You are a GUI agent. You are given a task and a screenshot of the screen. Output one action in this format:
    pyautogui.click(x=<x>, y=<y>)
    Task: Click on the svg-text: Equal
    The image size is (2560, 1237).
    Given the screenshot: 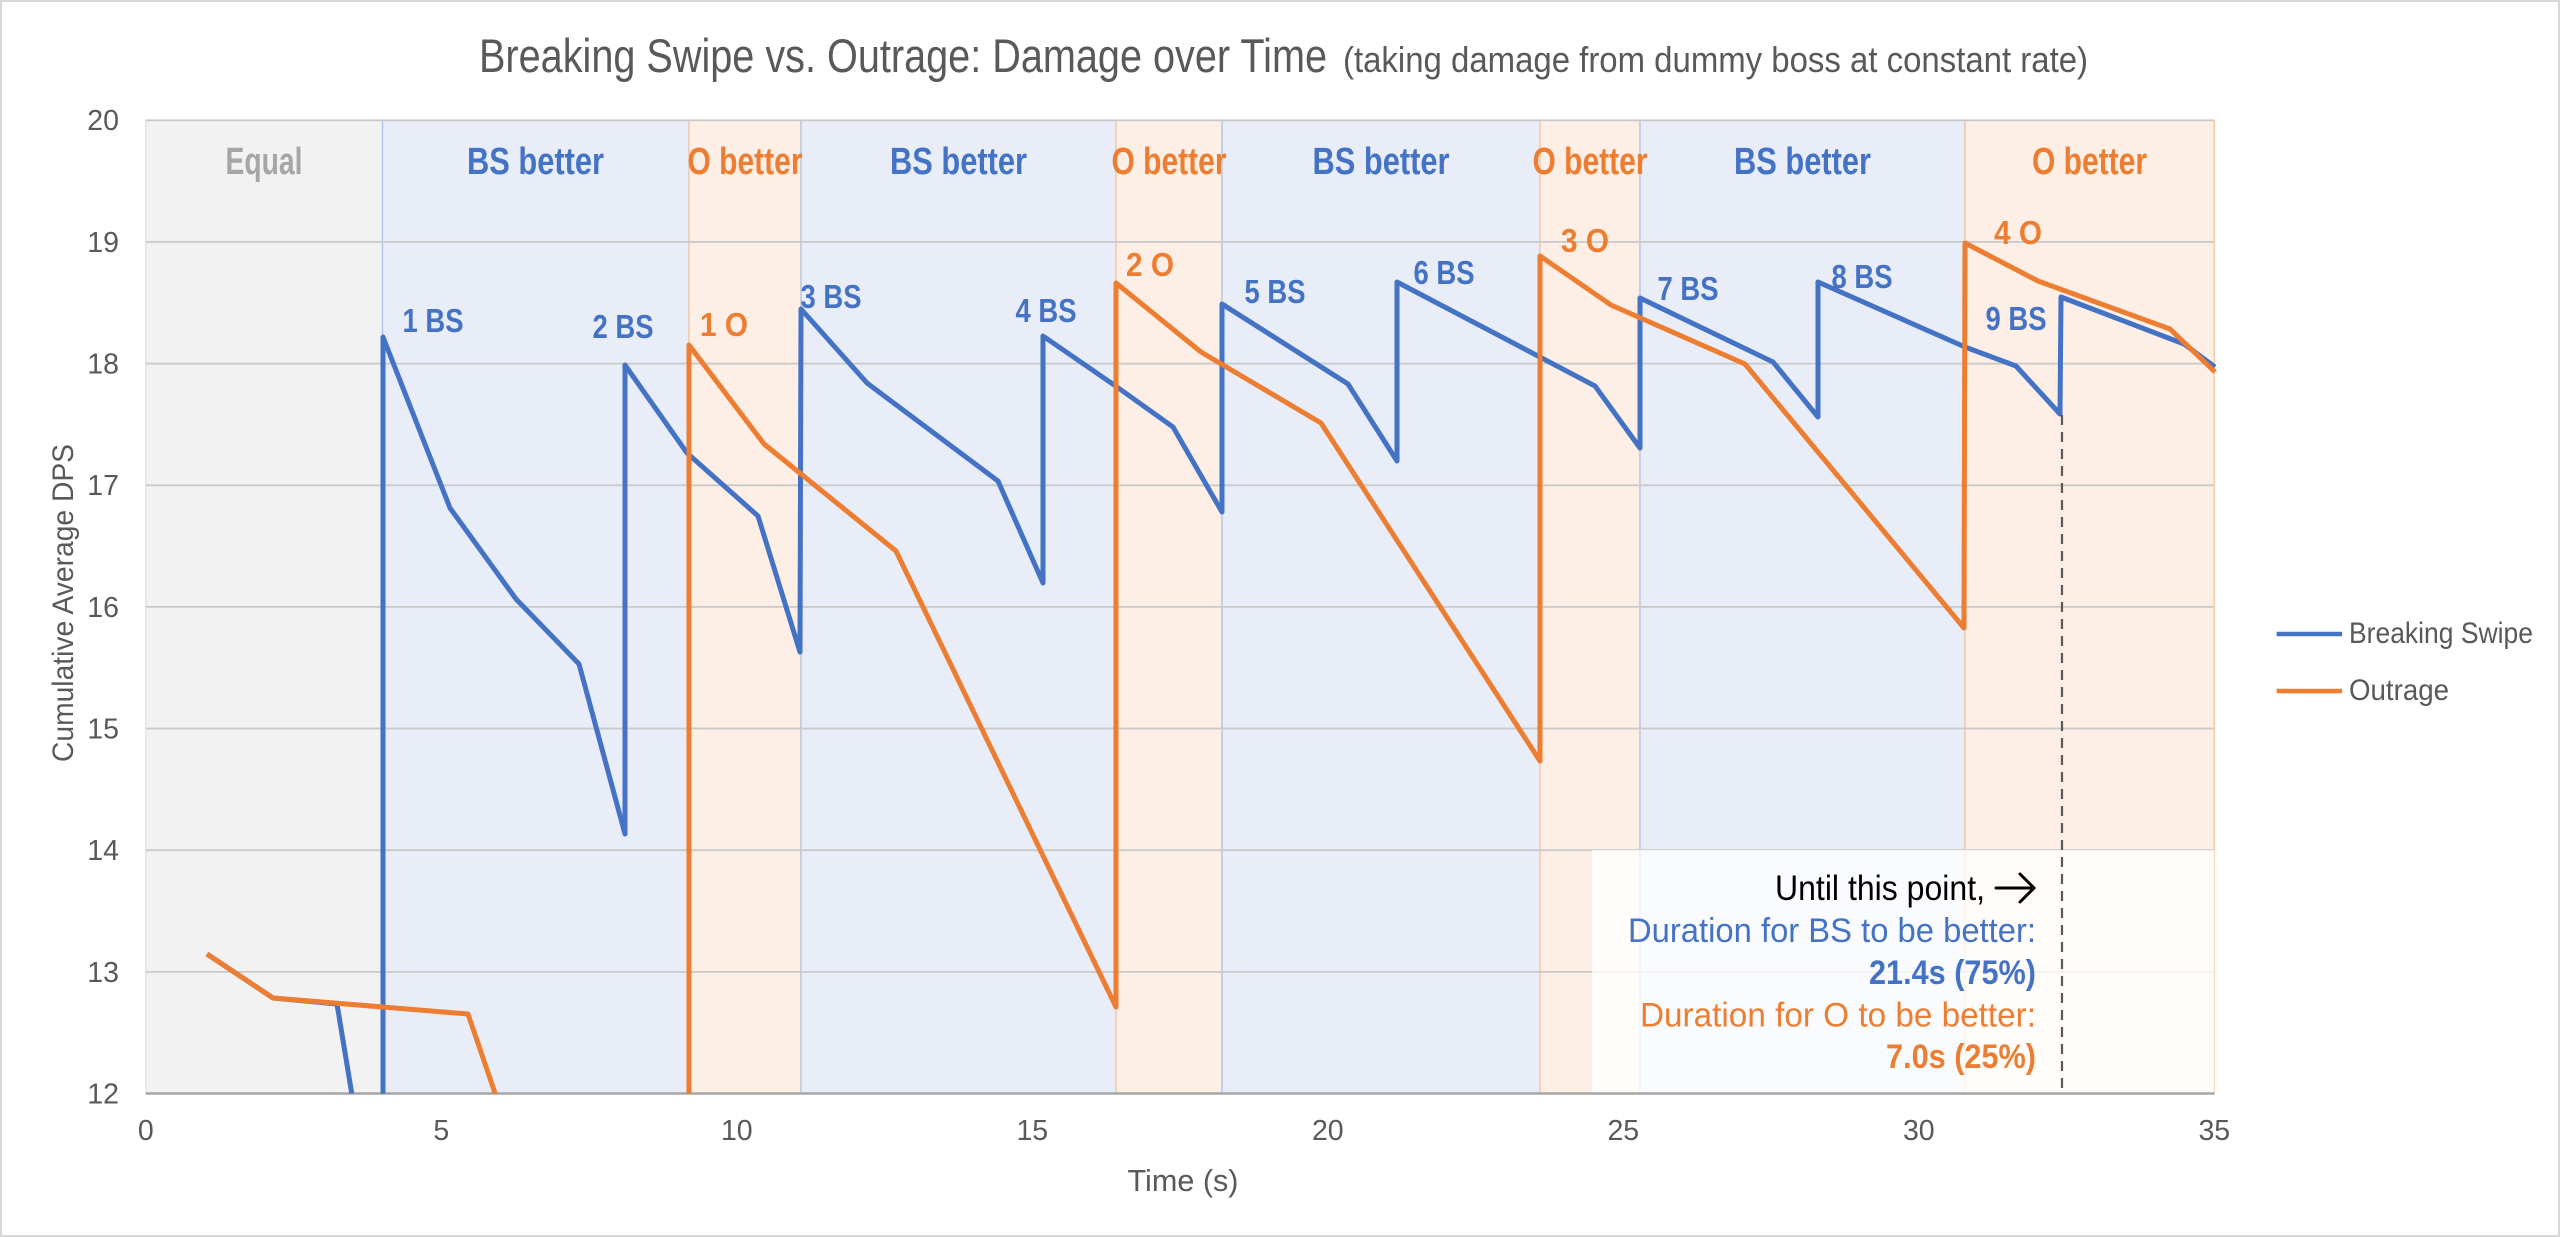 What is the action you would take?
    pyautogui.click(x=264, y=162)
    